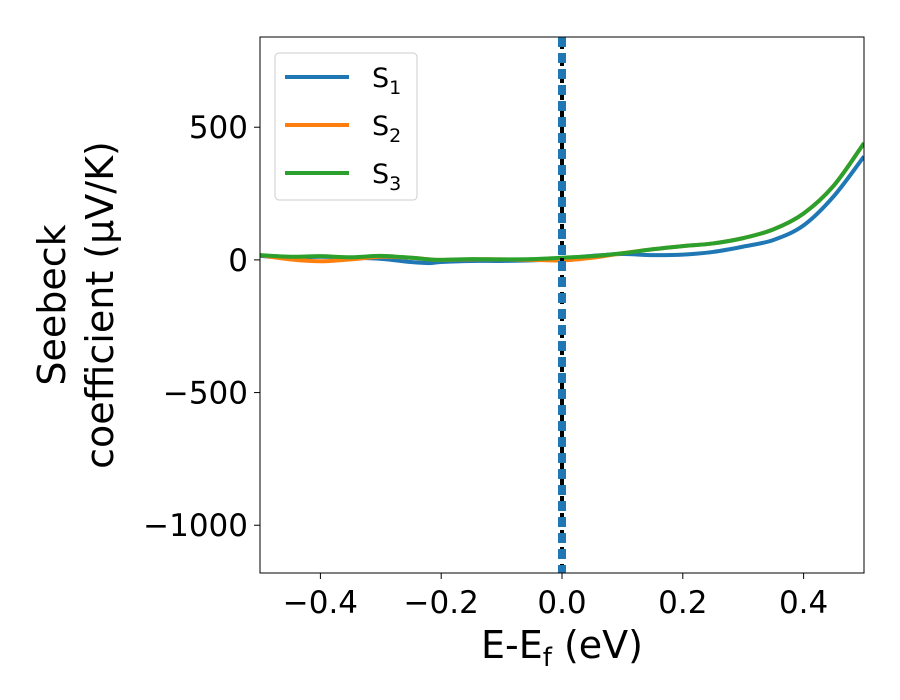 Image resolution: width=900 pixels, height=700 pixels. What do you see at coordinates (386, 81) in the screenshot?
I see `legend-label-1: S1` at bounding box center [386, 81].